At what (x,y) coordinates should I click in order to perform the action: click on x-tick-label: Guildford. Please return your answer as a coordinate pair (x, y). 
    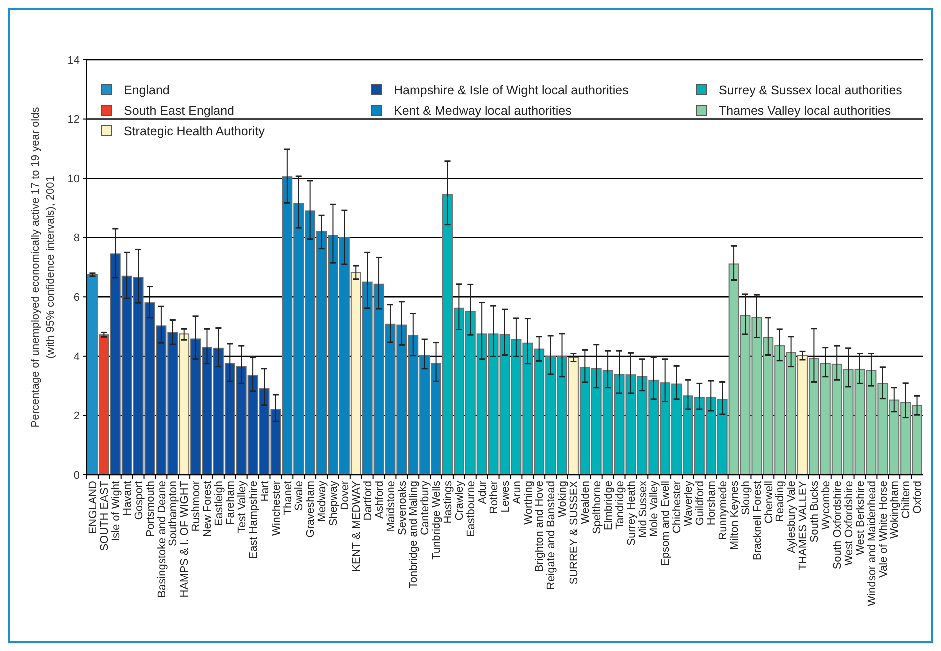
    Looking at the image, I should click on (700, 503).